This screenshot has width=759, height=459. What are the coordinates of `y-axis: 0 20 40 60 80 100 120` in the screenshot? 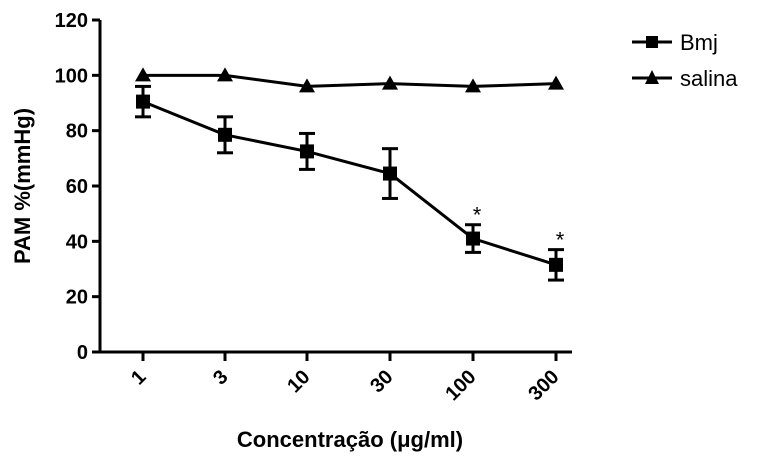 It's located at (78, 187).